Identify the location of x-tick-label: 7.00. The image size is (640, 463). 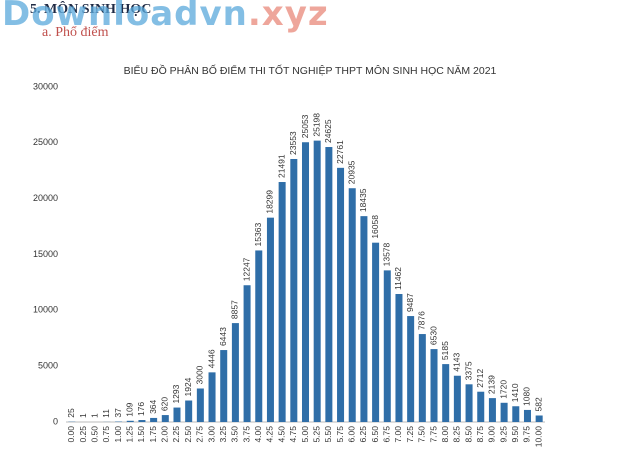
(398, 434).